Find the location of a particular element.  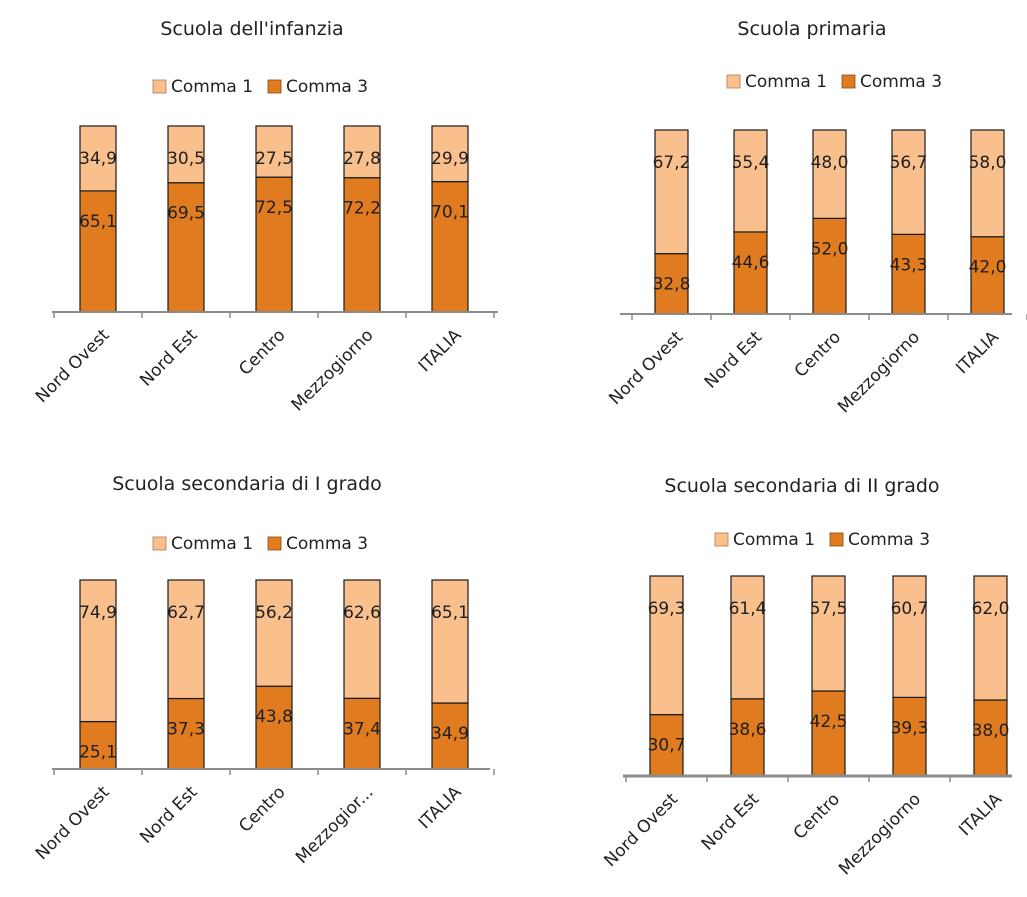

data-label-comma1: 69,3 is located at coordinates (667, 609).